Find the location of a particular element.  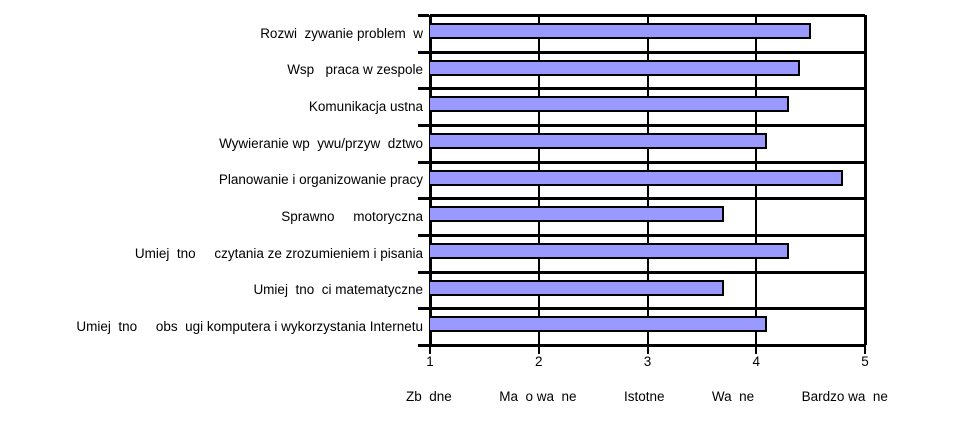

category-label: Rozwi zywanie problem w is located at coordinates (341, 33).